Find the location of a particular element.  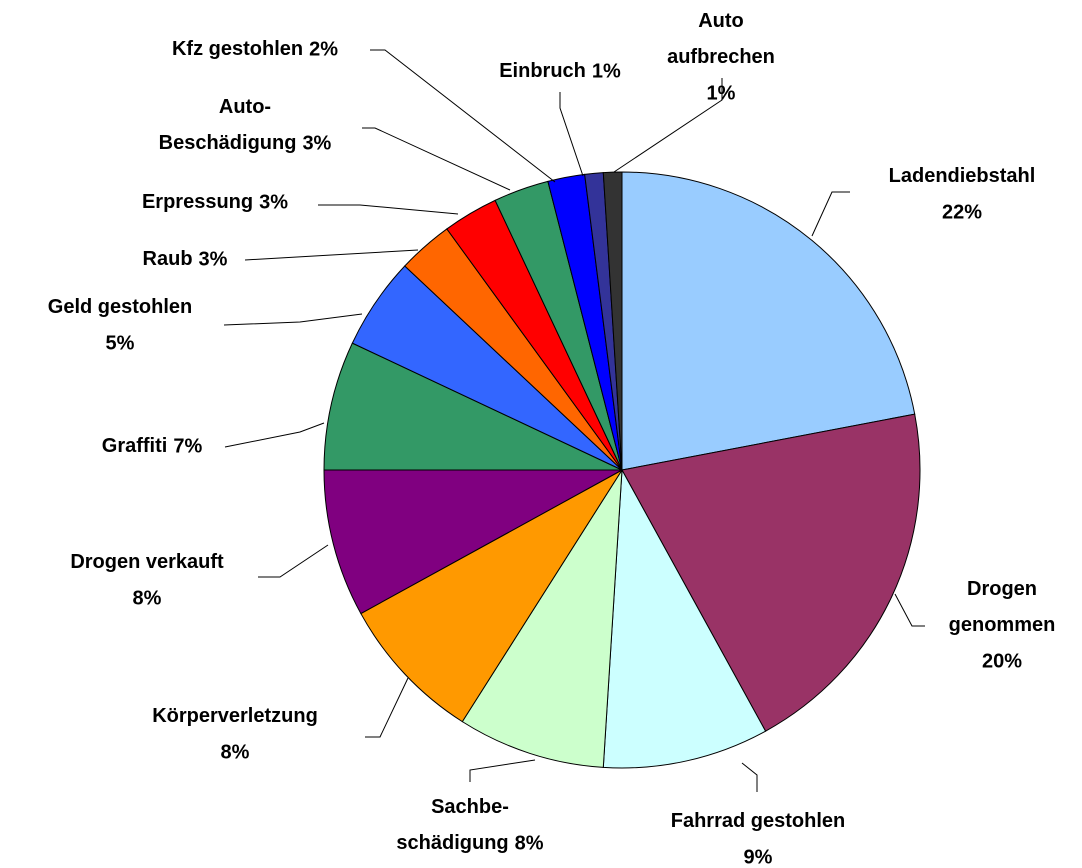

slice-label: Drogen genommen is located at coordinates (1002, 607).